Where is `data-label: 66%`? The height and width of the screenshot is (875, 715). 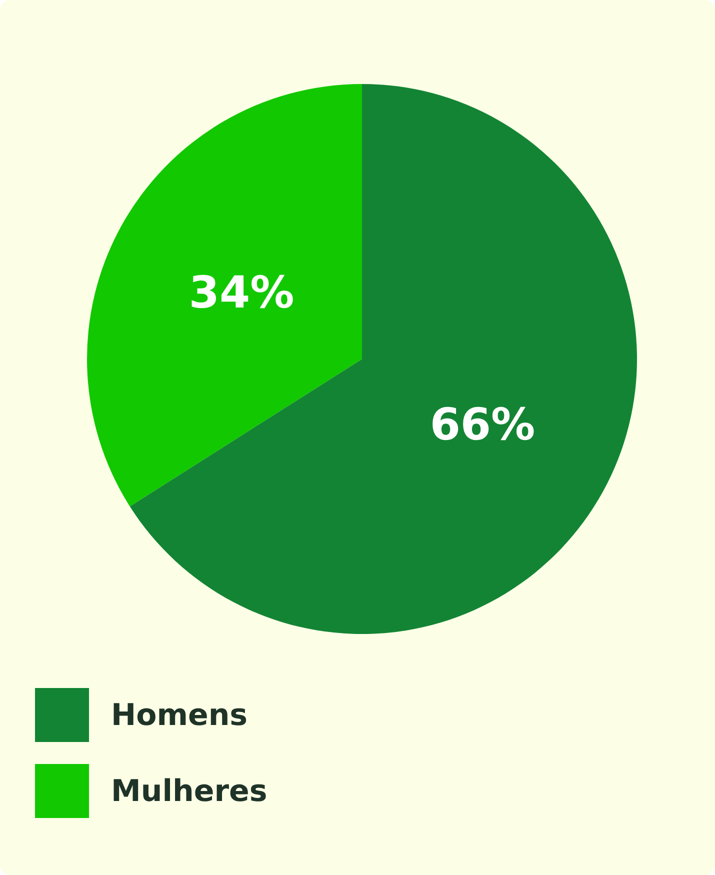 data-label: 66% is located at coordinates (483, 425).